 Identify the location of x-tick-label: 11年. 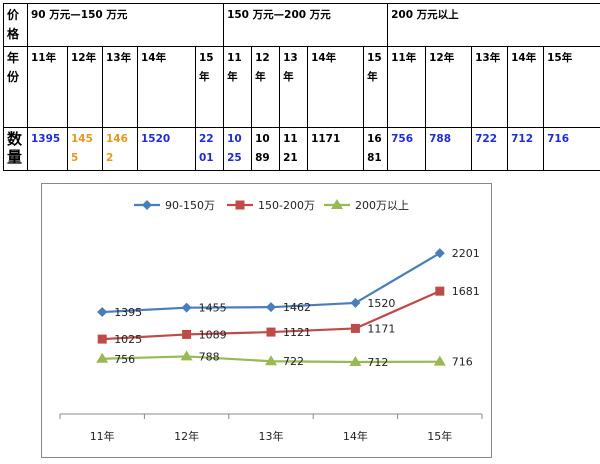
(102, 436).